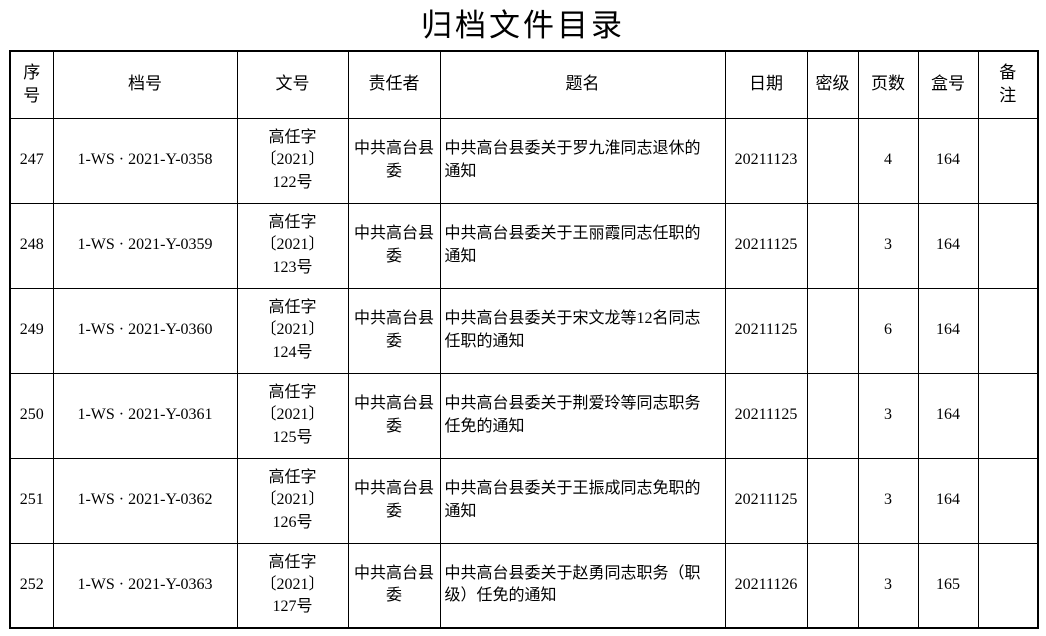 The height and width of the screenshot is (636, 1046). What do you see at coordinates (582, 245) in the screenshot?
I see `cell-title: 中共高台县委关于王丽霞同志任职的 通知` at bounding box center [582, 245].